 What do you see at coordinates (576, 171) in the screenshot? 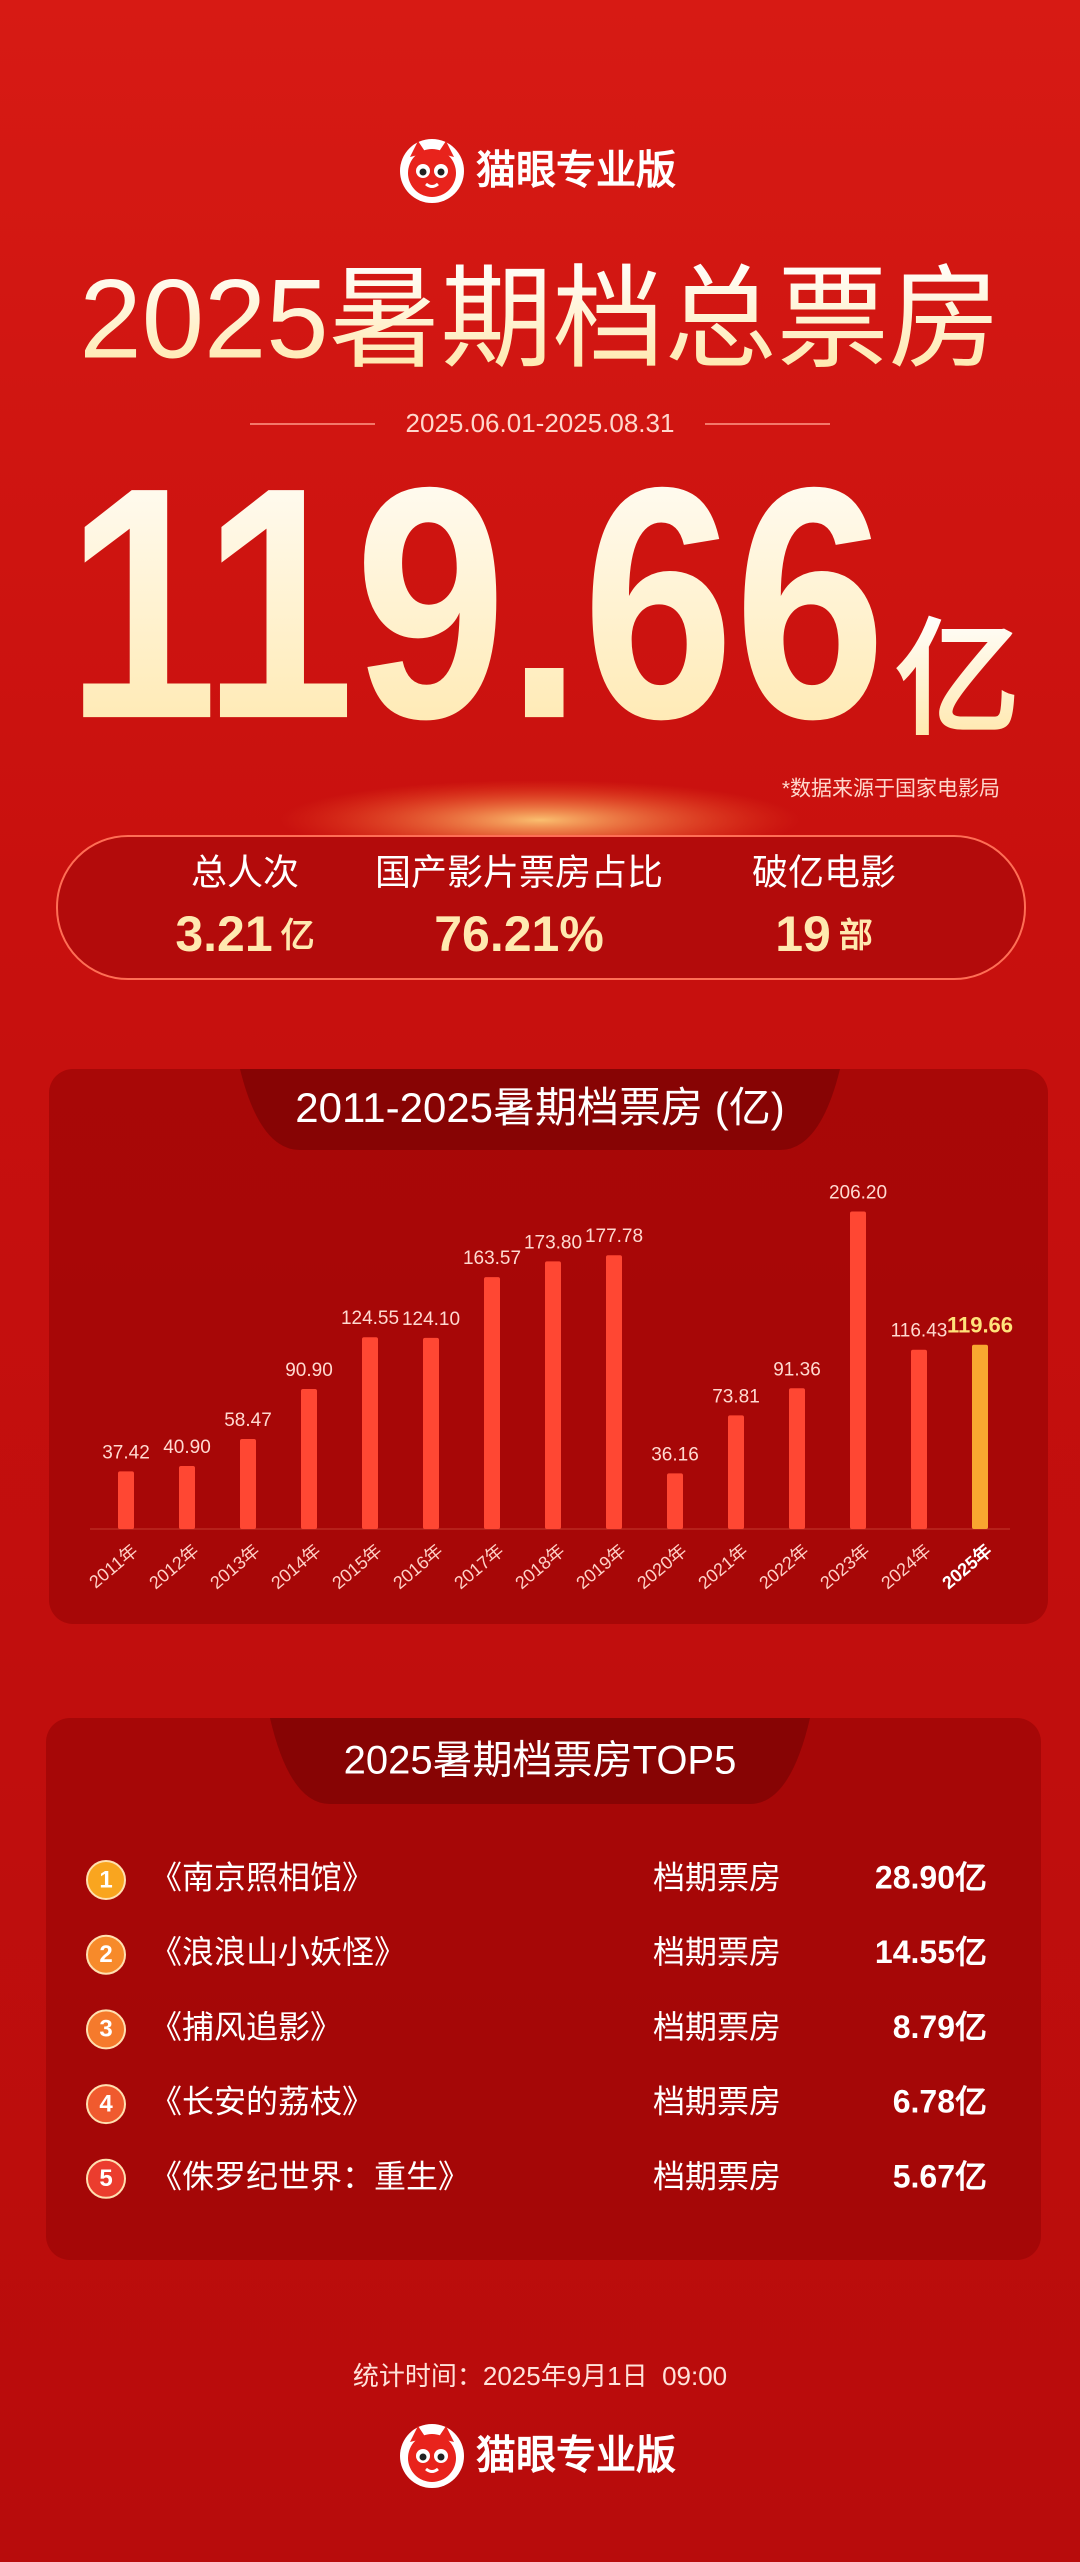
I see `brand: 猫眼专业版` at bounding box center [576, 171].